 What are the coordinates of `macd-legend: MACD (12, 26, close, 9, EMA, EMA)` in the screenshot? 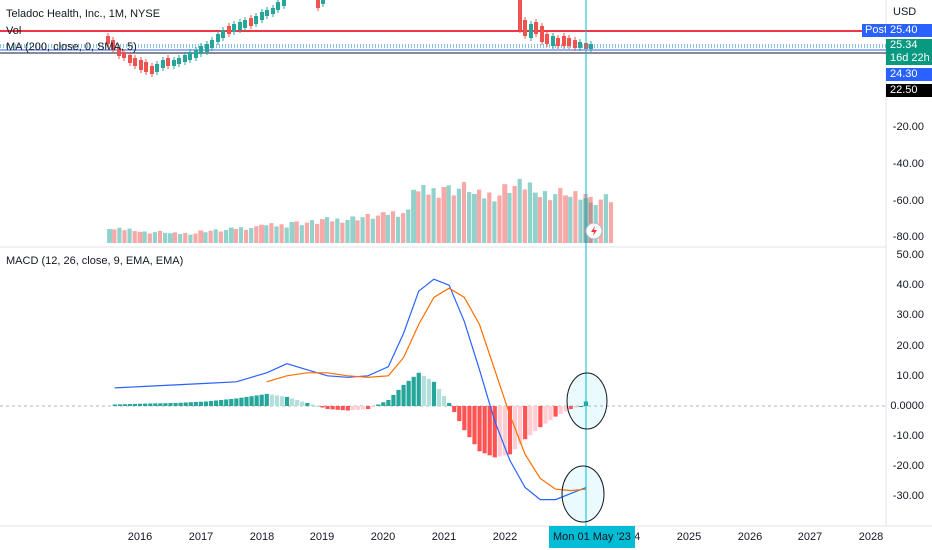 It's located at (95, 261).